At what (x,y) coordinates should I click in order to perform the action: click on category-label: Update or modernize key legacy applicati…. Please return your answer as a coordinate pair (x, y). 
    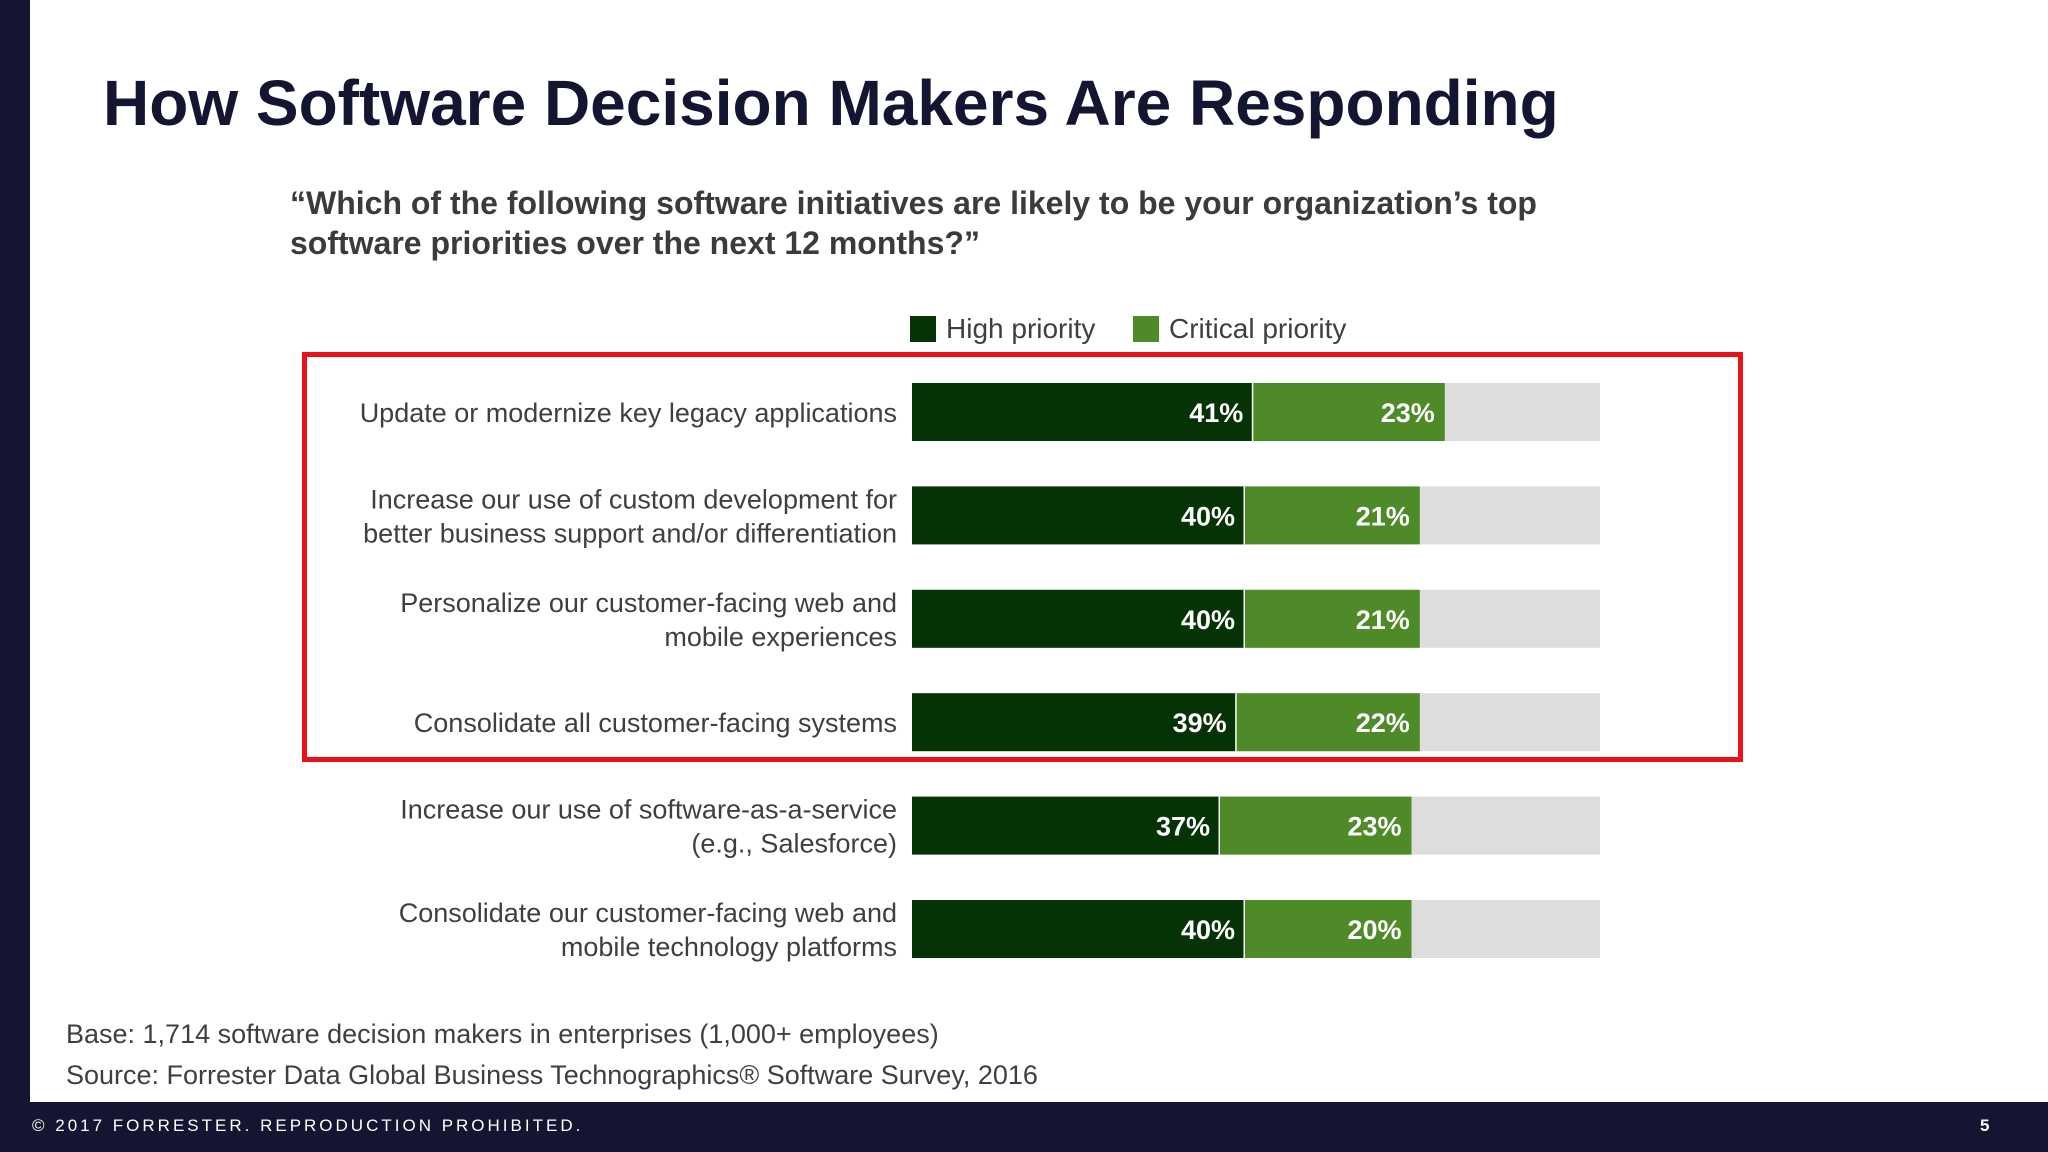
    Looking at the image, I should click on (628, 413).